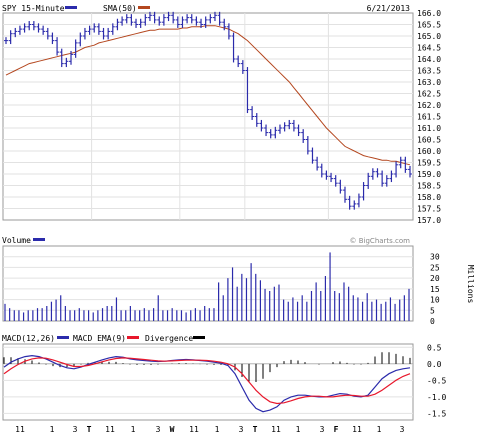 The image size is (480, 441). I want to click on price-ytick-label: 157.0, so click(429, 220).